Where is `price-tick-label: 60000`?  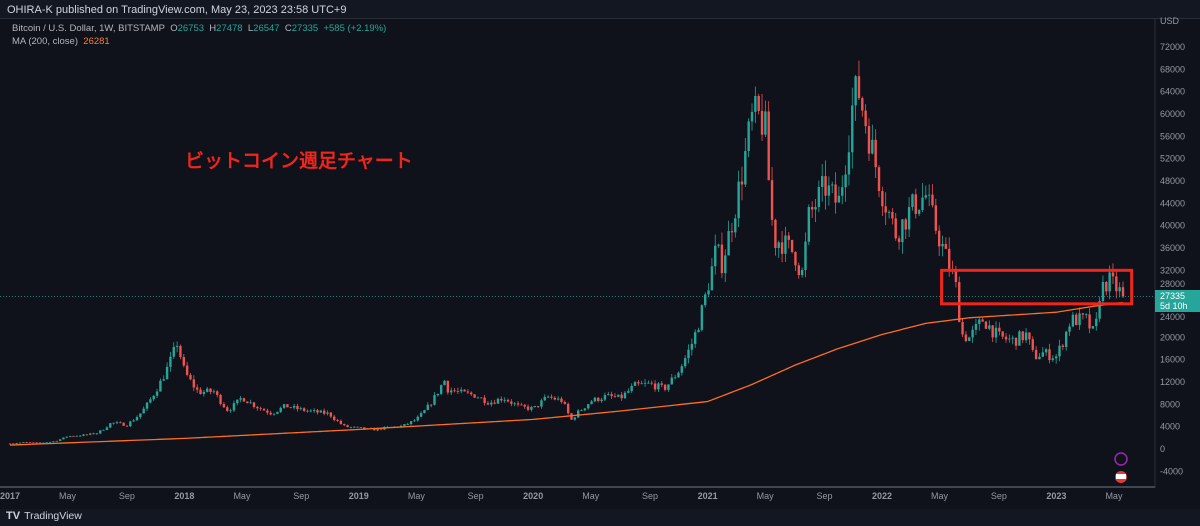
price-tick-label: 60000 is located at coordinates (1172, 114).